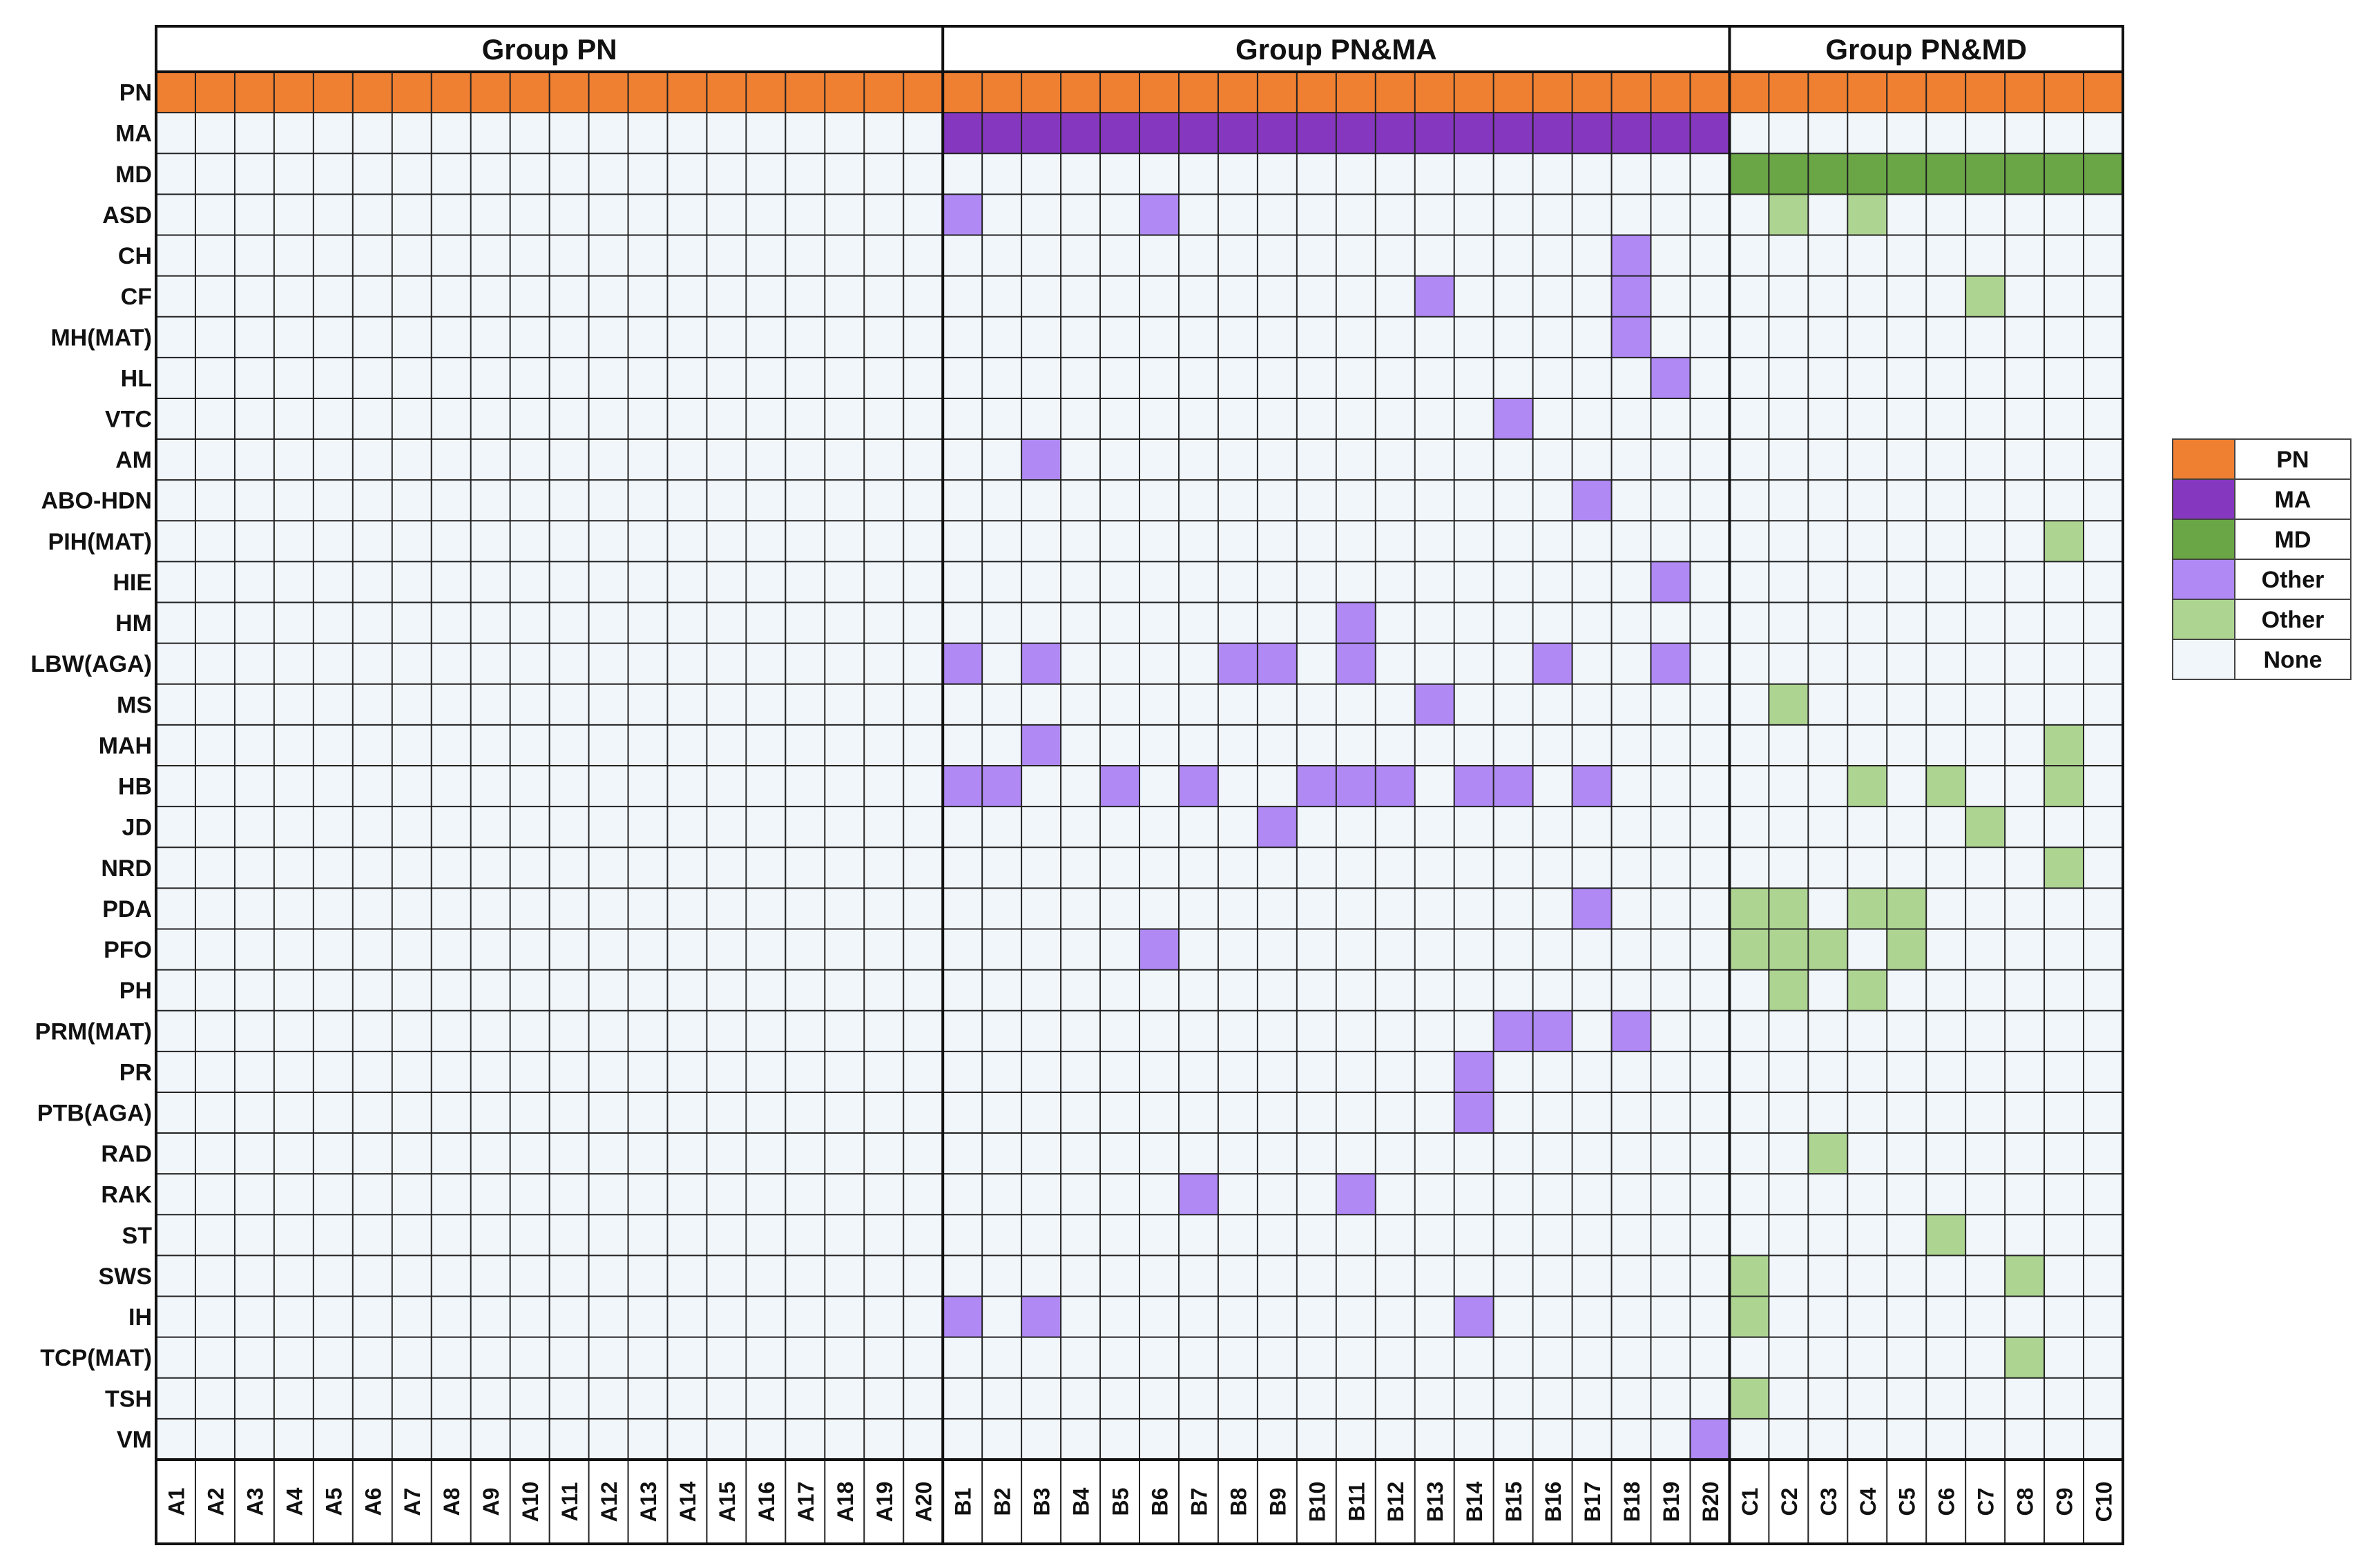 The width and height of the screenshot is (2366, 1568). What do you see at coordinates (1671, 1398) in the screenshot?
I see `cell-tsh-b19` at bounding box center [1671, 1398].